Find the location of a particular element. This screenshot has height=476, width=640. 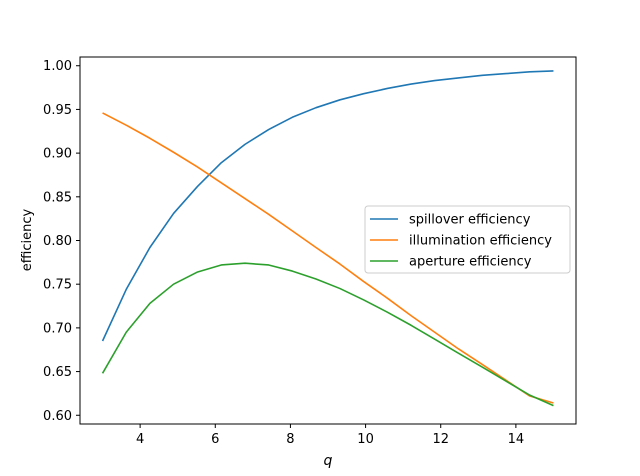

legend-frame is located at coordinates (467, 239).